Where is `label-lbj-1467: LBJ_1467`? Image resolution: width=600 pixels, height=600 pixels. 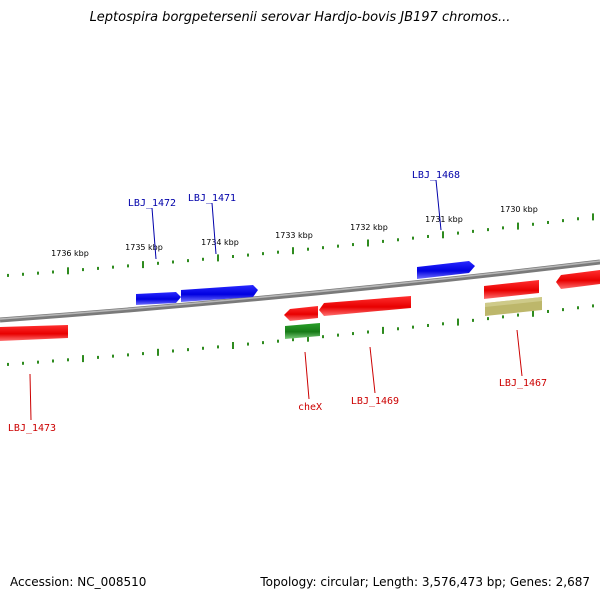 label-lbj-1467: LBJ_1467 is located at coordinates (523, 383).